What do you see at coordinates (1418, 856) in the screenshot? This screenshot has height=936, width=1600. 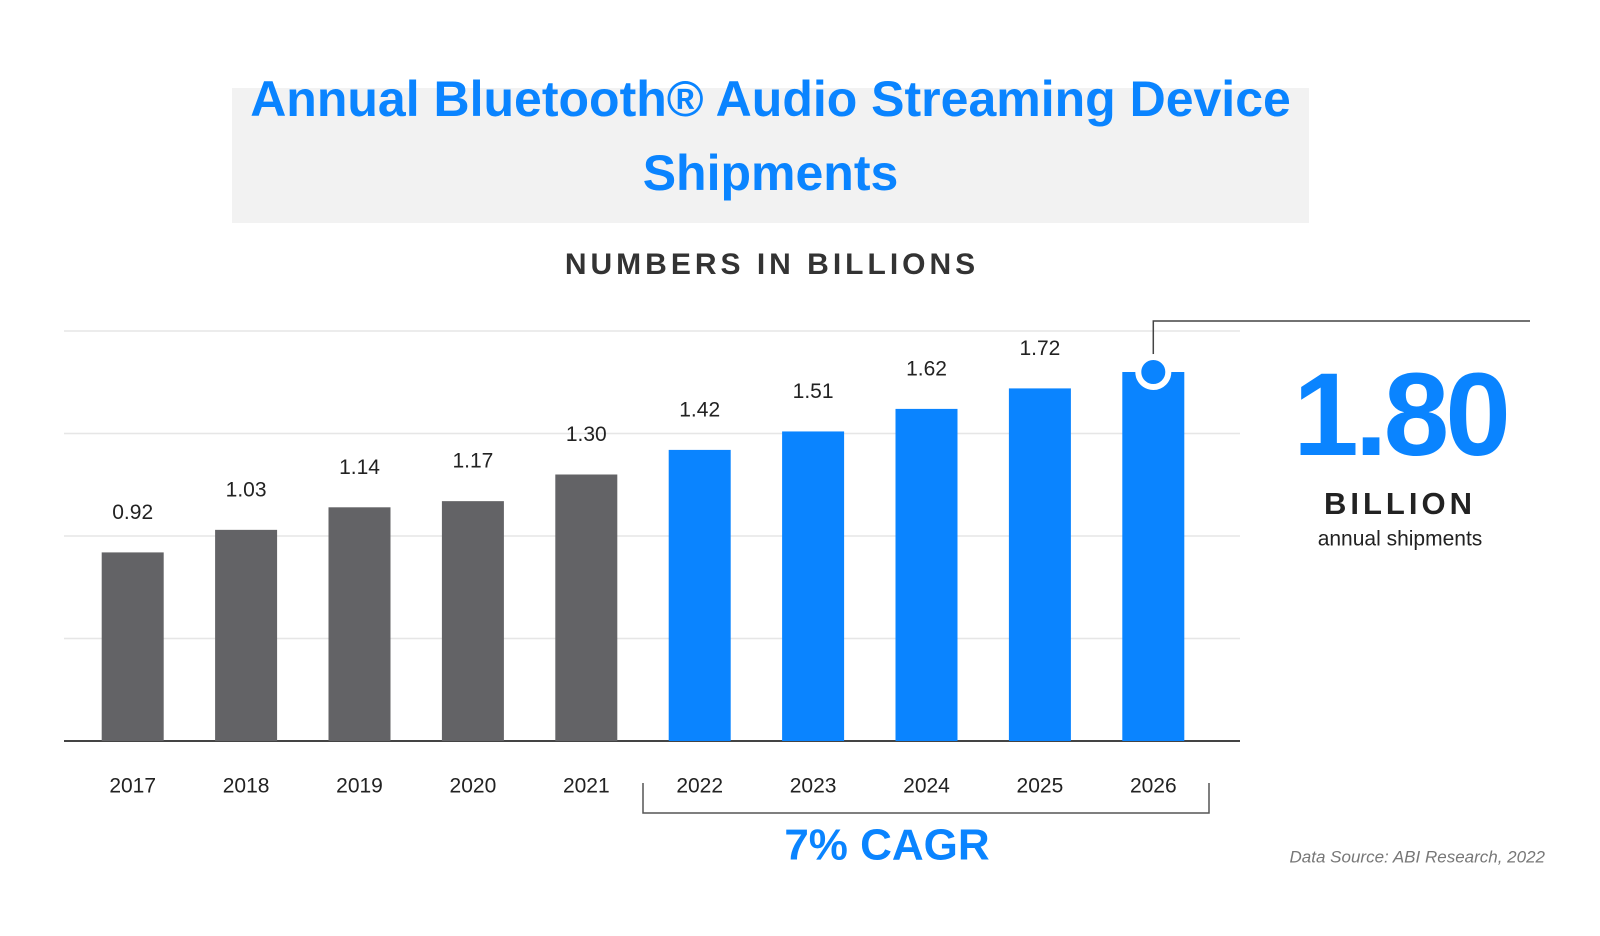 I see `source: Data Source: ABI Research, 2022` at bounding box center [1418, 856].